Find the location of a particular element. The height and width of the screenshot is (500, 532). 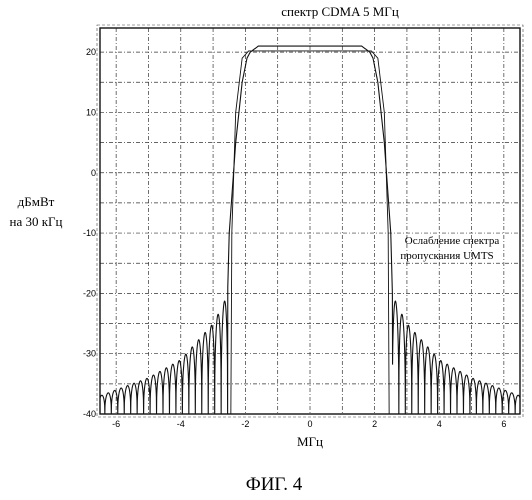

x-tick-label: -2 is located at coordinates (245, 424).